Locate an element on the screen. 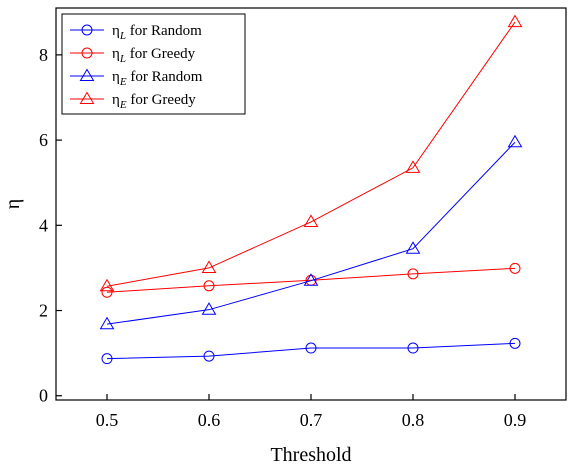 The image size is (580, 469). legend-label: ηE for Greedy is located at coordinates (154, 101).